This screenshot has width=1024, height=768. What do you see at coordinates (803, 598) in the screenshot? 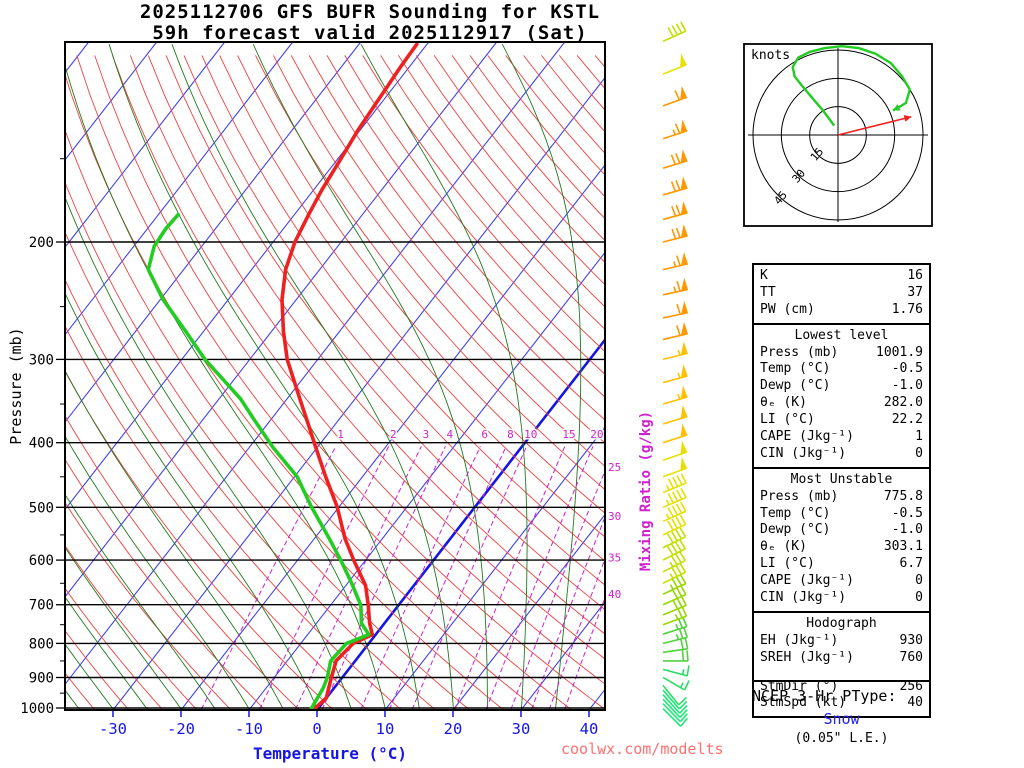
I see `stat-label: CIN (Jkg⁻¹)` at bounding box center [803, 598].